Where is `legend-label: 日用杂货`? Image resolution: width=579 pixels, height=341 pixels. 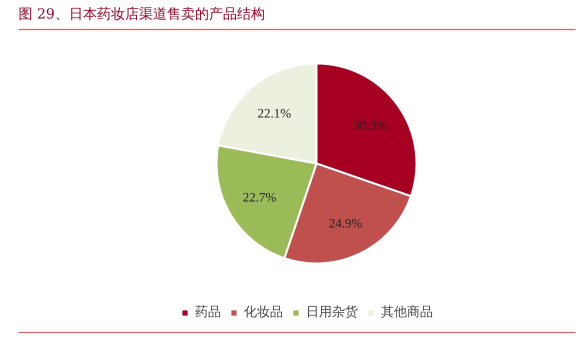 legend-label: 日用杂货 is located at coordinates (332, 312).